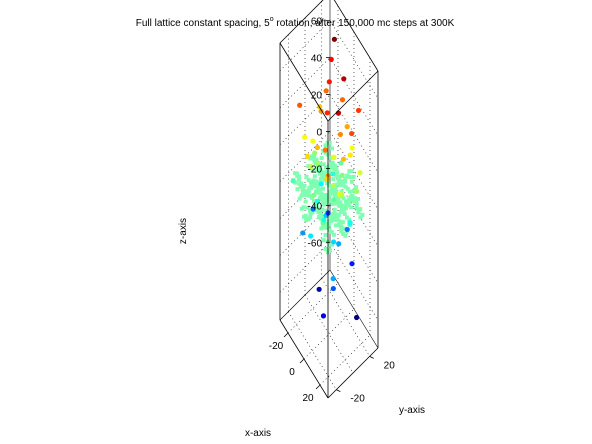 The image size is (592, 444). What do you see at coordinates (315, 169) in the screenshot?
I see `z-tick-label: -20` at bounding box center [315, 169].